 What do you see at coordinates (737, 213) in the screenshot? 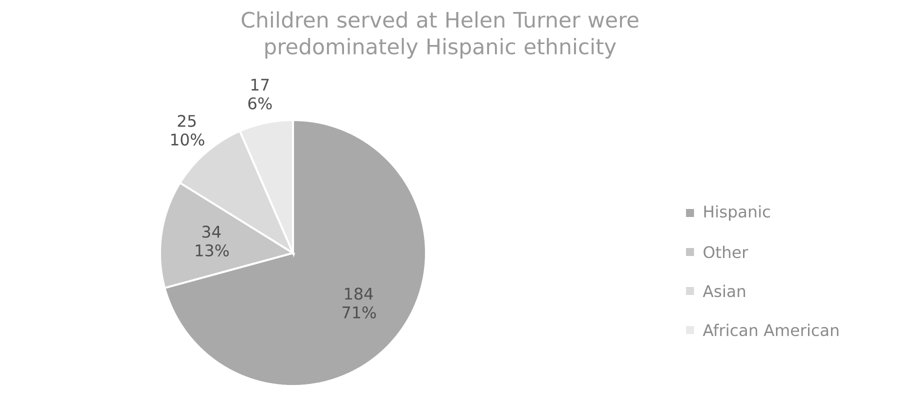
I see `legend-label: Hispanic` at bounding box center [737, 213].